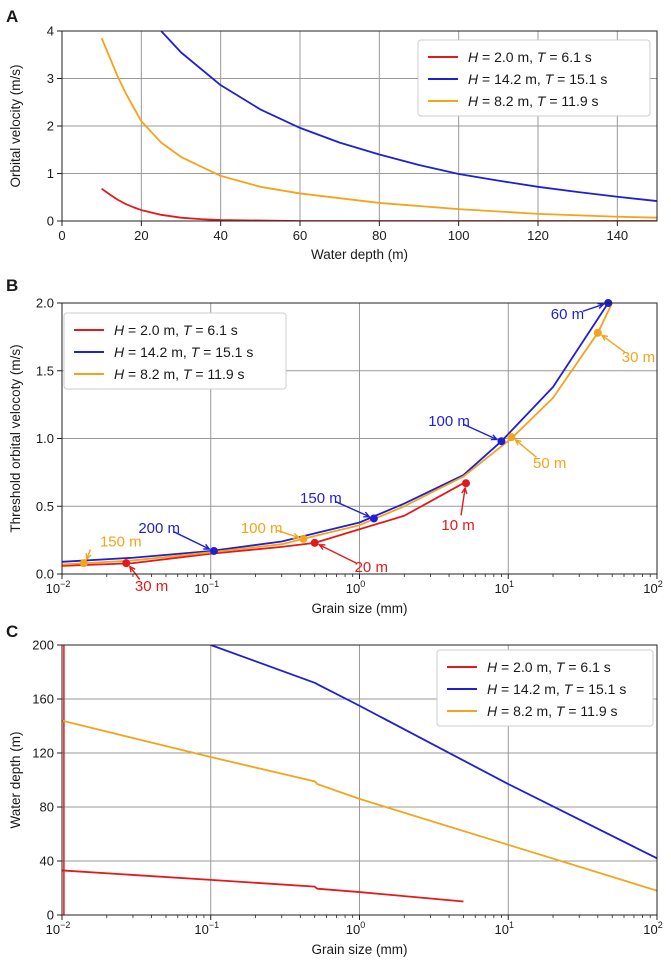 The height and width of the screenshot is (968, 671). Describe the element at coordinates (359, 254) in the screenshot. I see `x-axis-title: Water depth (m)` at that location.